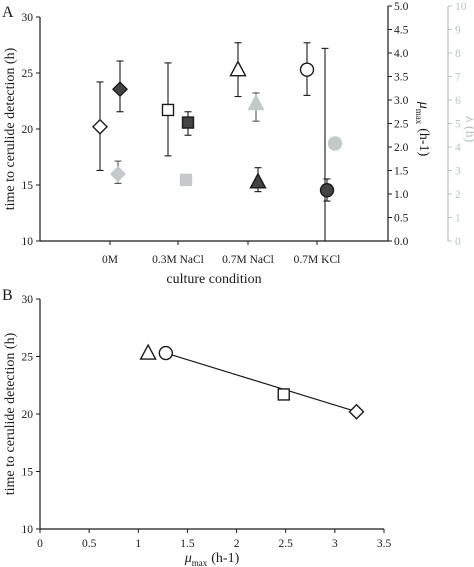 This screenshot has height=567, width=474. Describe the element at coordinates (335, 544) in the screenshot. I see `x-tick-label: 3` at that location.